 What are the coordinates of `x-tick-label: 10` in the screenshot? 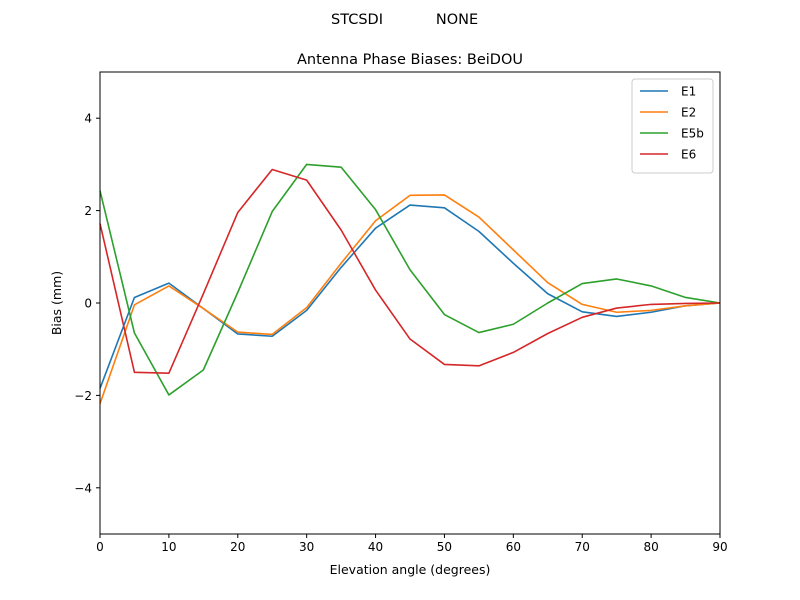 It's located at (168, 547).